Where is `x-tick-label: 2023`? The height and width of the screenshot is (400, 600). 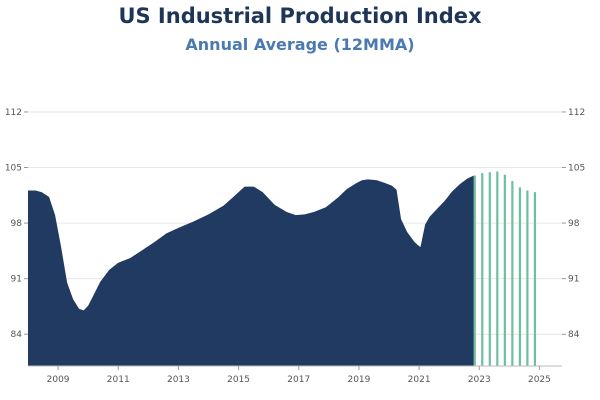
x-tick-label: 2023 is located at coordinates (479, 380).